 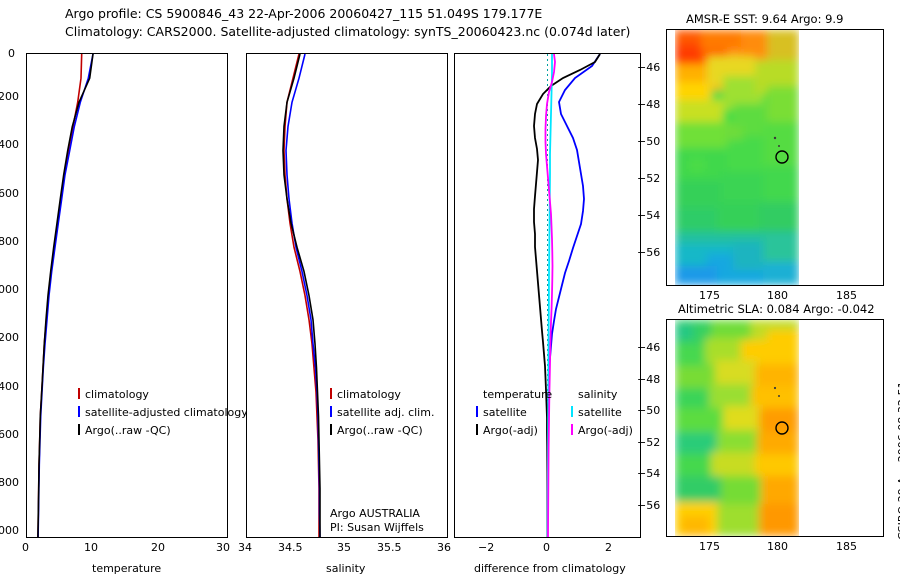 I want to click on series-satellite-temperature, so click(x=65, y=295).